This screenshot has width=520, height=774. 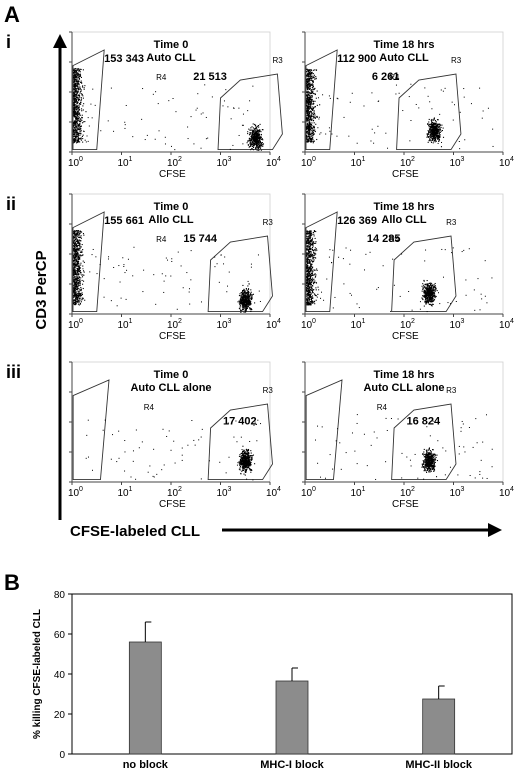 I want to click on count-r4: 112 900, so click(x=356, y=59).